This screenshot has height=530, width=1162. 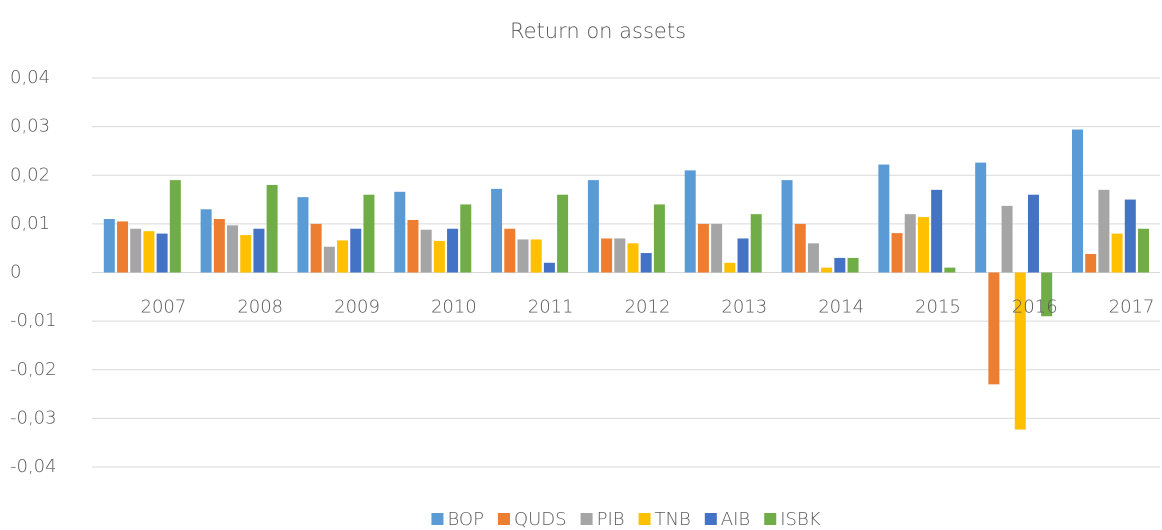 What do you see at coordinates (33, 320) in the screenshot?
I see `y-tick-label: -0,01` at bounding box center [33, 320].